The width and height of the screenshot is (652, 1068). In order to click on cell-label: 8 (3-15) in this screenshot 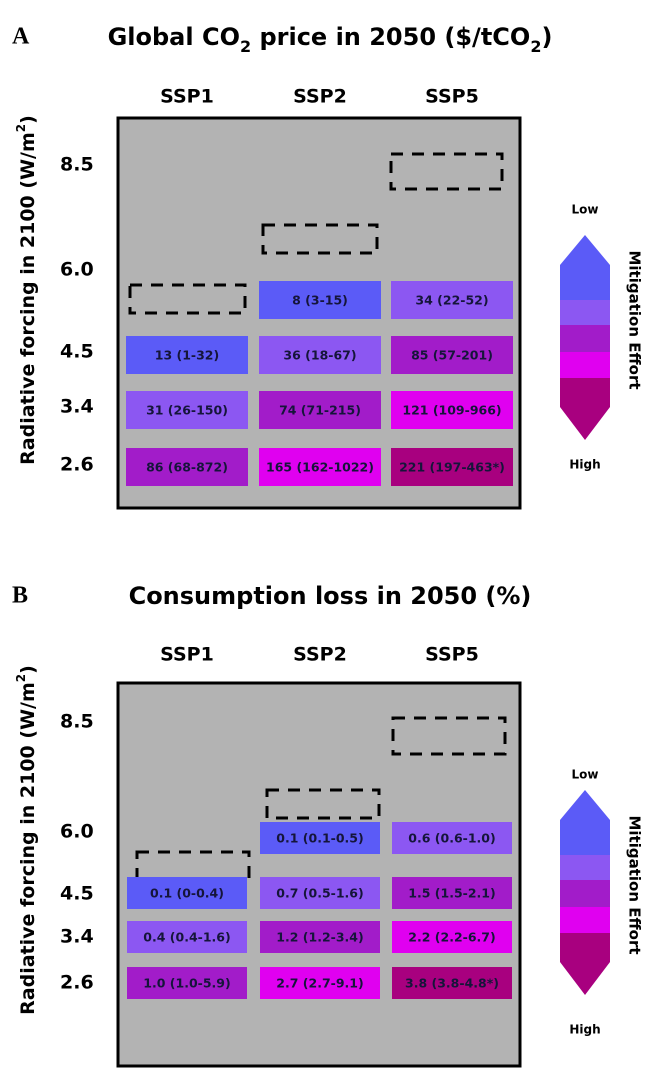, I will do `click(320, 300)`.